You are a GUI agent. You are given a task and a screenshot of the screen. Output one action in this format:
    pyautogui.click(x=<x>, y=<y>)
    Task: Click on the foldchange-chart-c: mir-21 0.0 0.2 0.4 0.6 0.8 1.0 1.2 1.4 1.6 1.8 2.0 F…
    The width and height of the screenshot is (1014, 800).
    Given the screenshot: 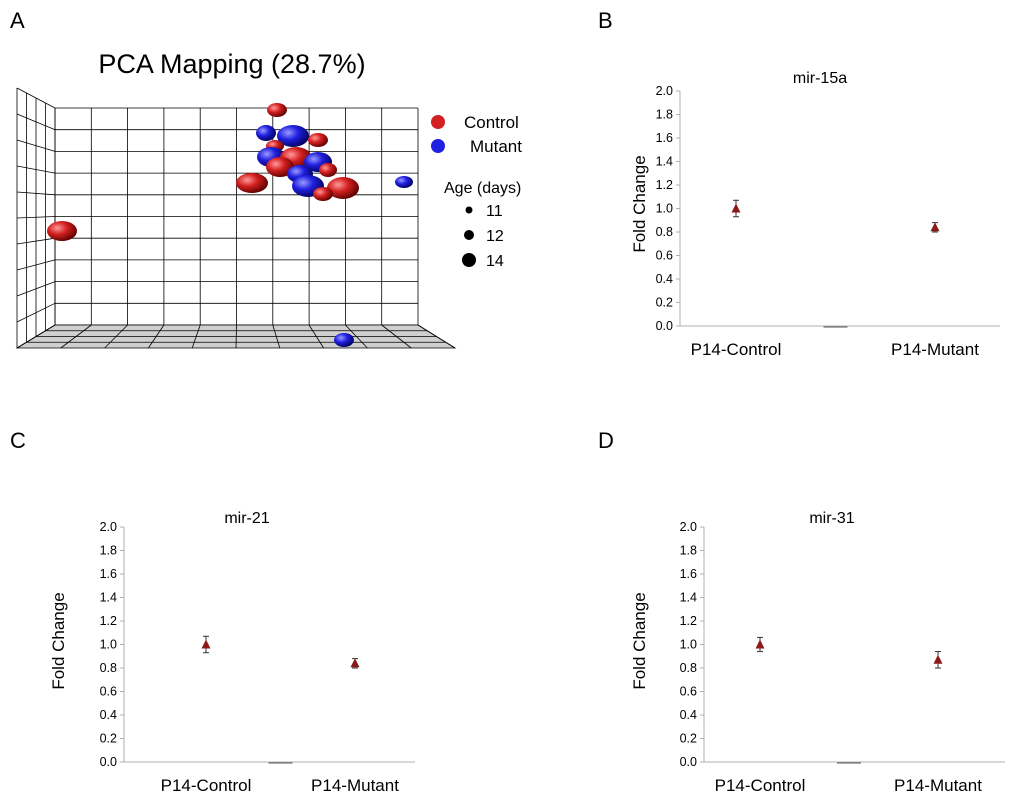 What is the action you would take?
    pyautogui.click(x=232, y=652)
    